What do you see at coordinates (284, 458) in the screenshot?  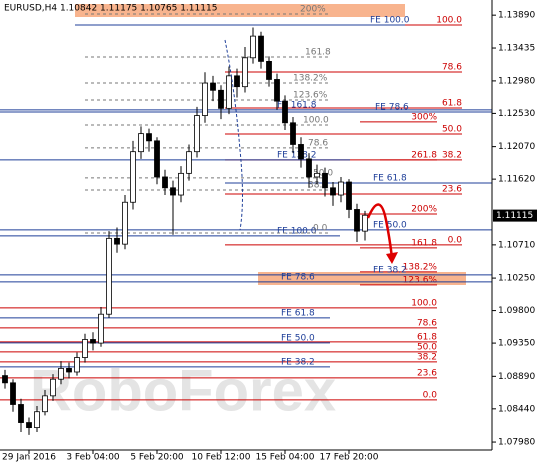 I see `x-tick-label: 15 Feb 04:00` at bounding box center [284, 458].